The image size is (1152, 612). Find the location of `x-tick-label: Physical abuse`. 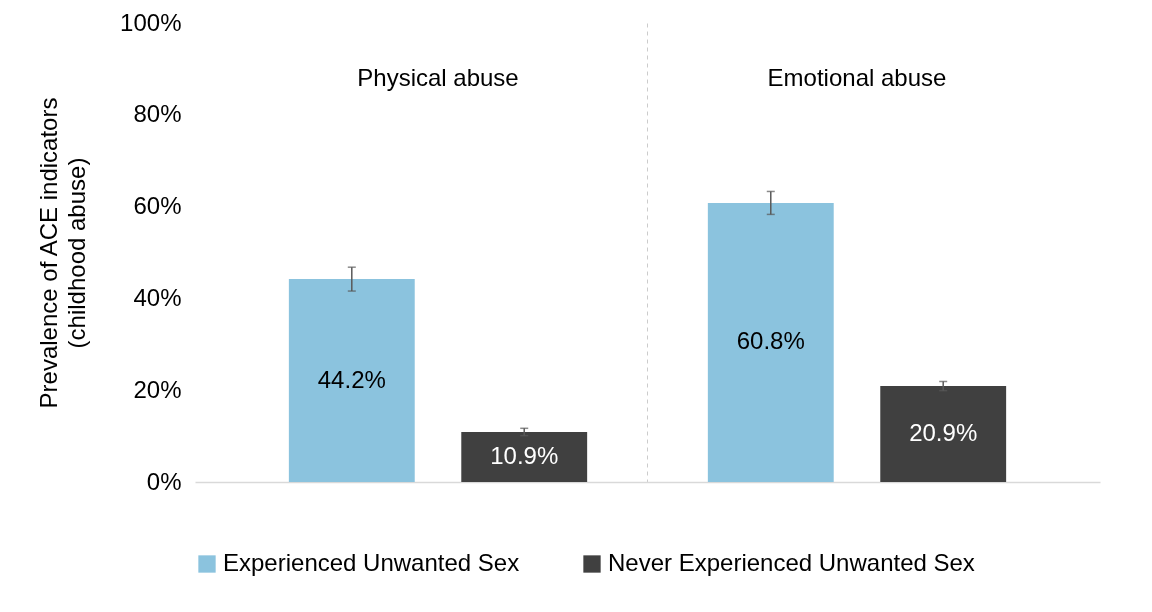

x-tick-label: Physical abuse is located at coordinates (438, 77).